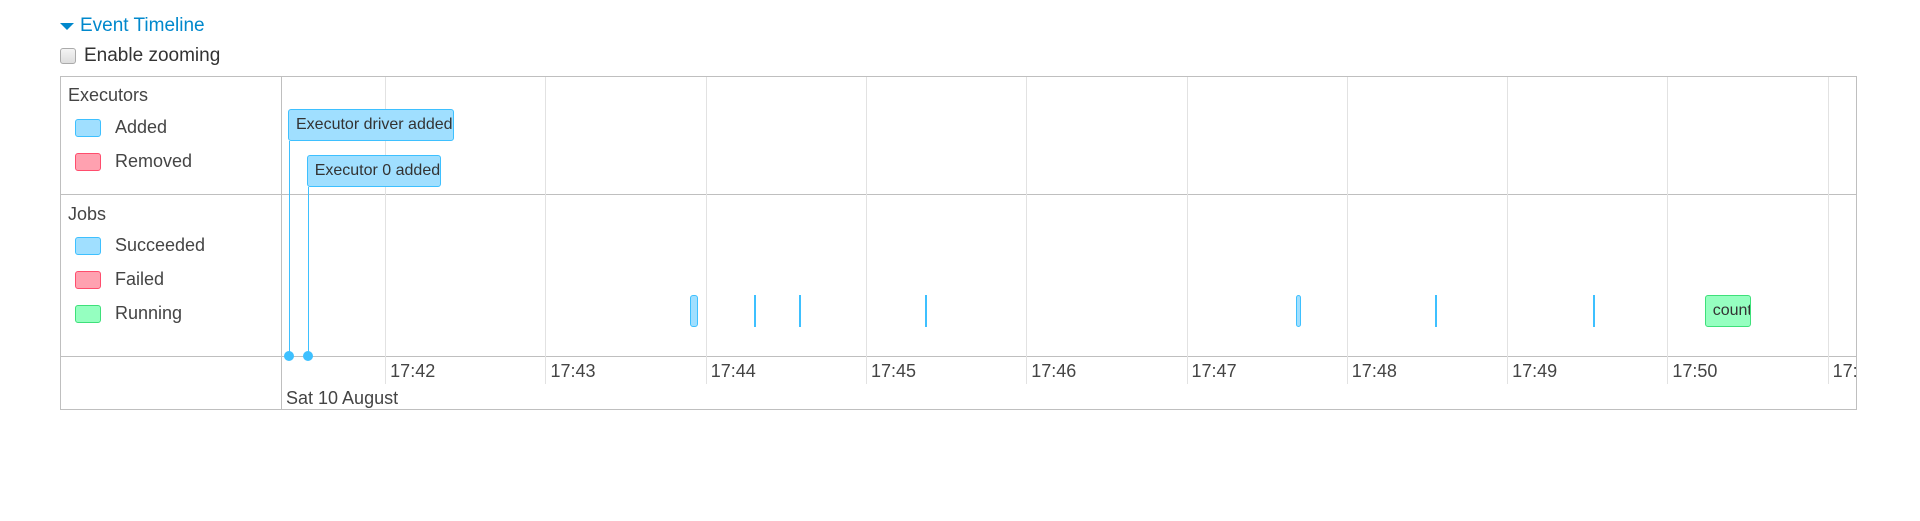 This screenshot has height=521, width=1920. I want to click on executor-event-box: Executor 0 added, so click(374, 171).